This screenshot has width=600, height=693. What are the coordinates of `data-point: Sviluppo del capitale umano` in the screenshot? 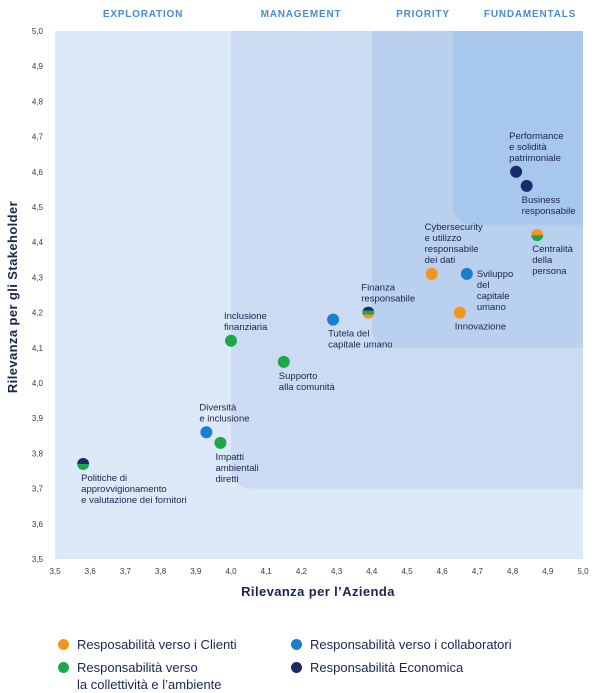 It's located at (486, 290).